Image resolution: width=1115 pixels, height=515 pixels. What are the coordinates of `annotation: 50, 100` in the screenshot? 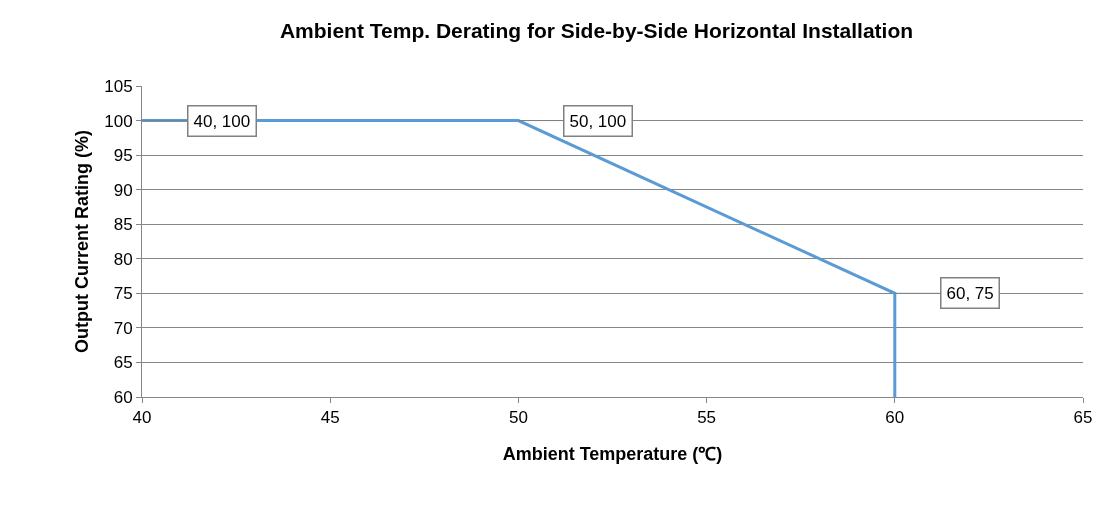 It's located at (598, 121).